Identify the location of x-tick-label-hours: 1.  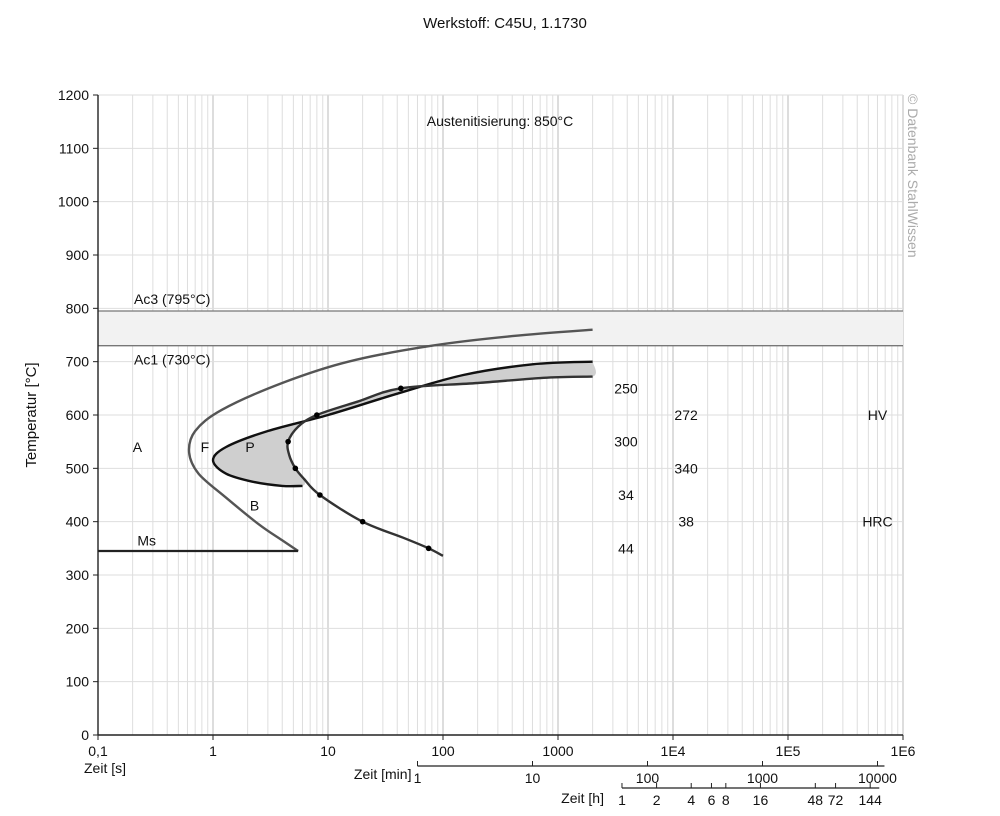
(622, 800).